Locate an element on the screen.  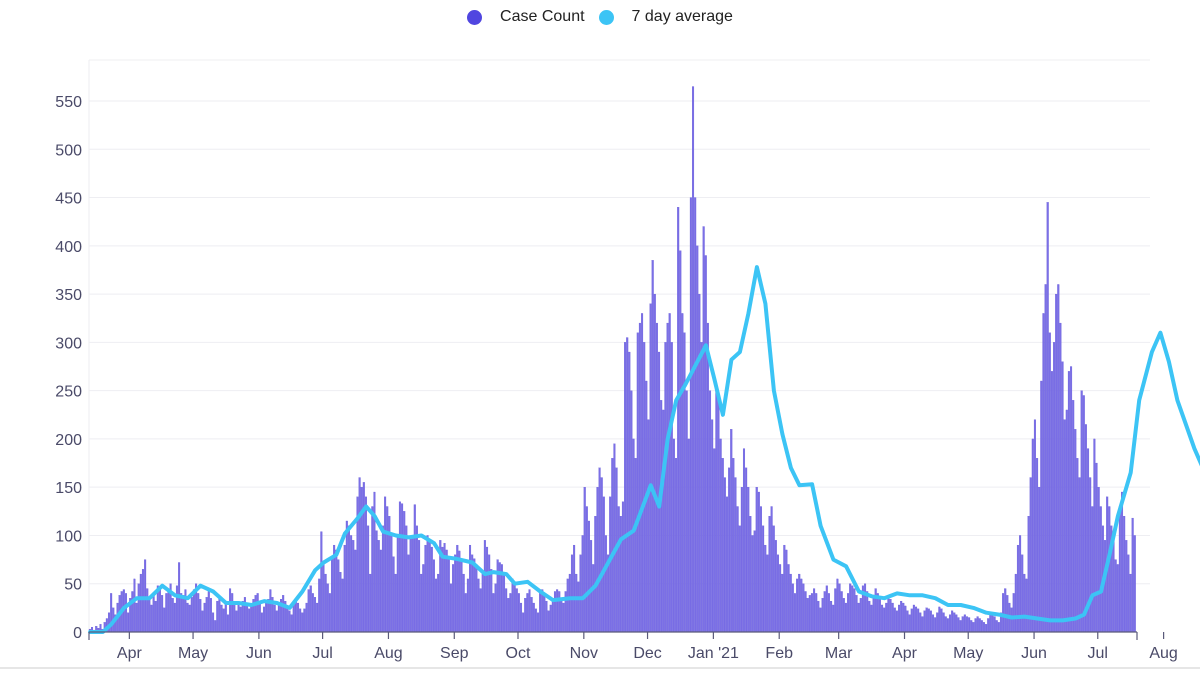
chart-legend: Case Count 7 day average is located at coordinates (600, 17).